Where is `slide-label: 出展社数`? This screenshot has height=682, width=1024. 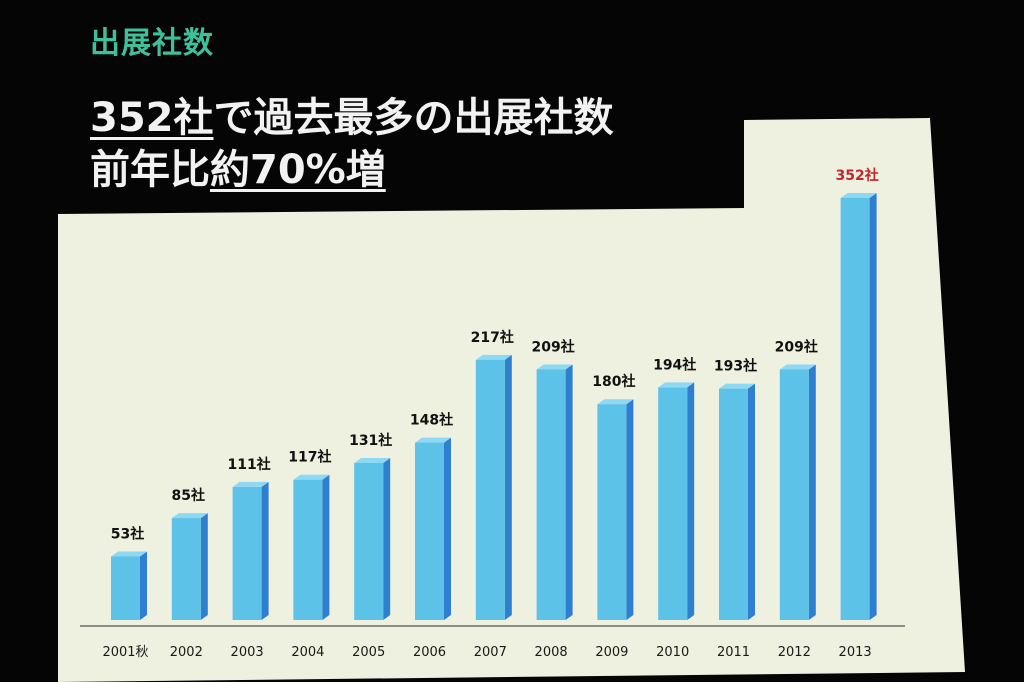
slide-label: 出展社数 is located at coordinates (152, 43).